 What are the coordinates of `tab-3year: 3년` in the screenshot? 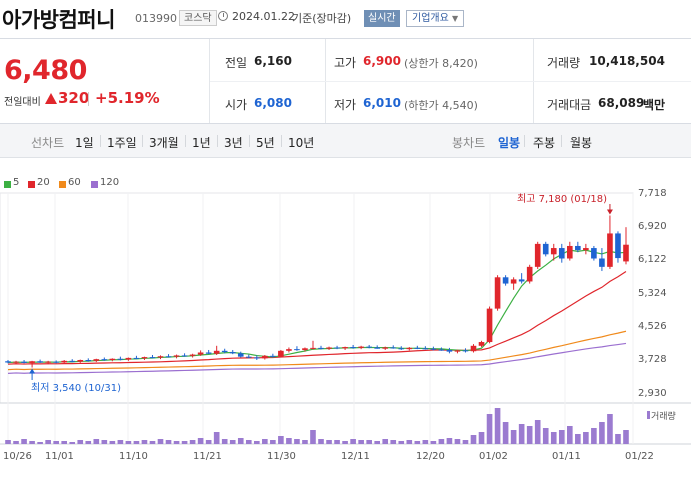 It's located at (233, 143).